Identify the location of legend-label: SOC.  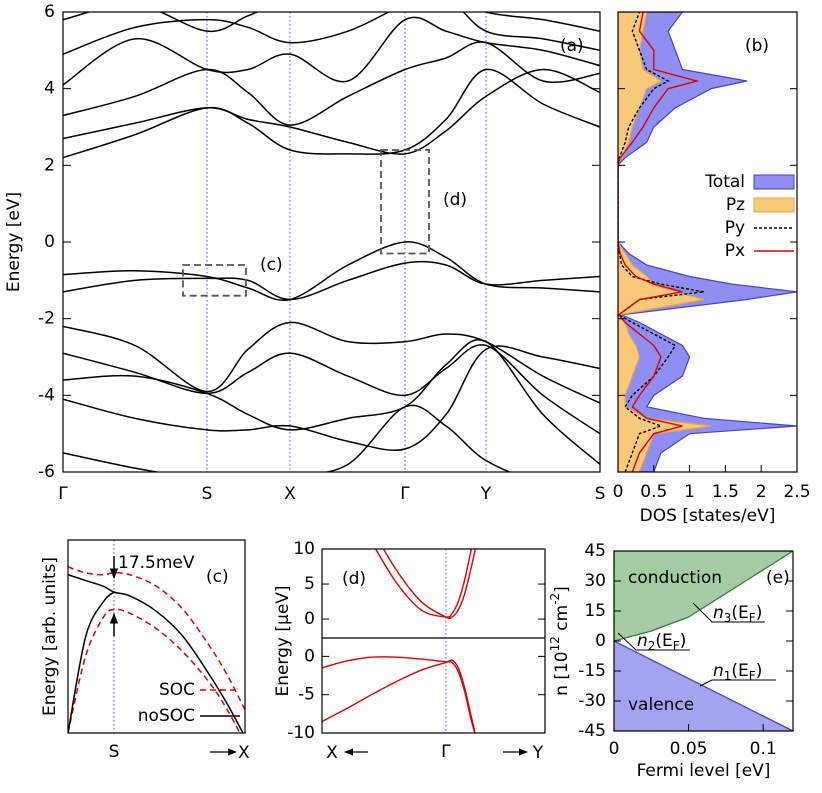
(177, 690).